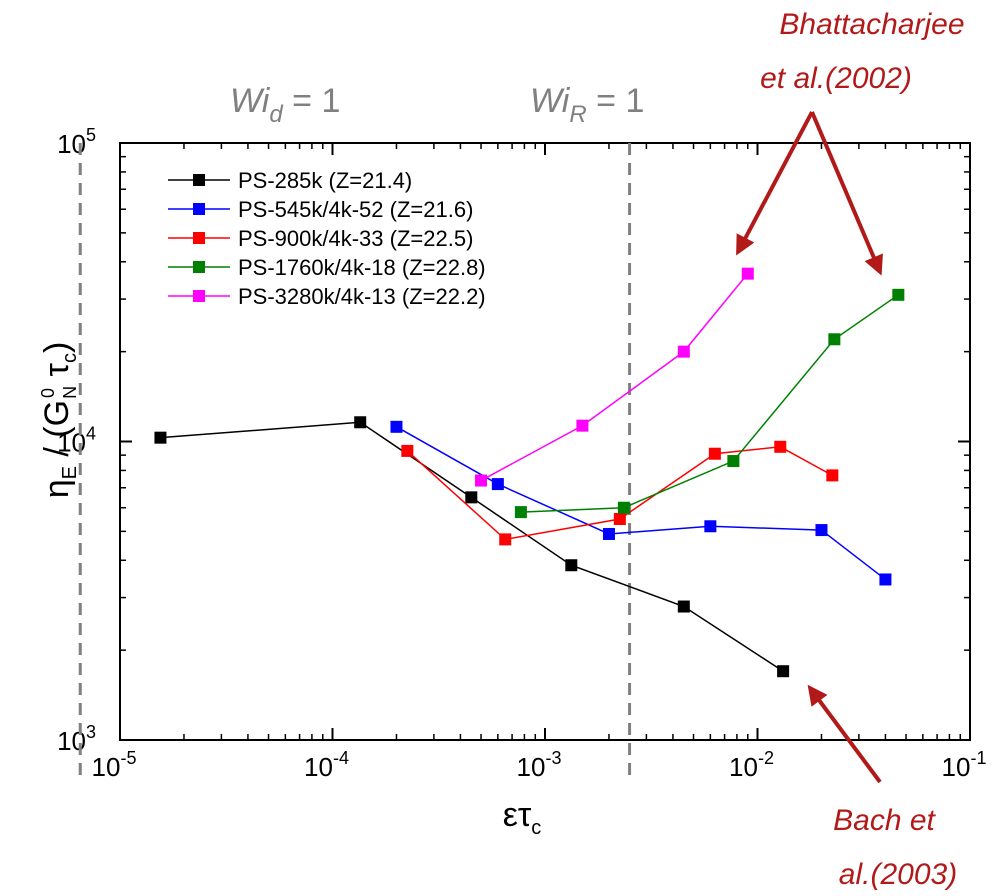 Image resolution: width=998 pixels, height=896 pixels. What do you see at coordinates (510, 815) in the screenshot?
I see `x-axis-title-epsilon: ε` at bounding box center [510, 815].